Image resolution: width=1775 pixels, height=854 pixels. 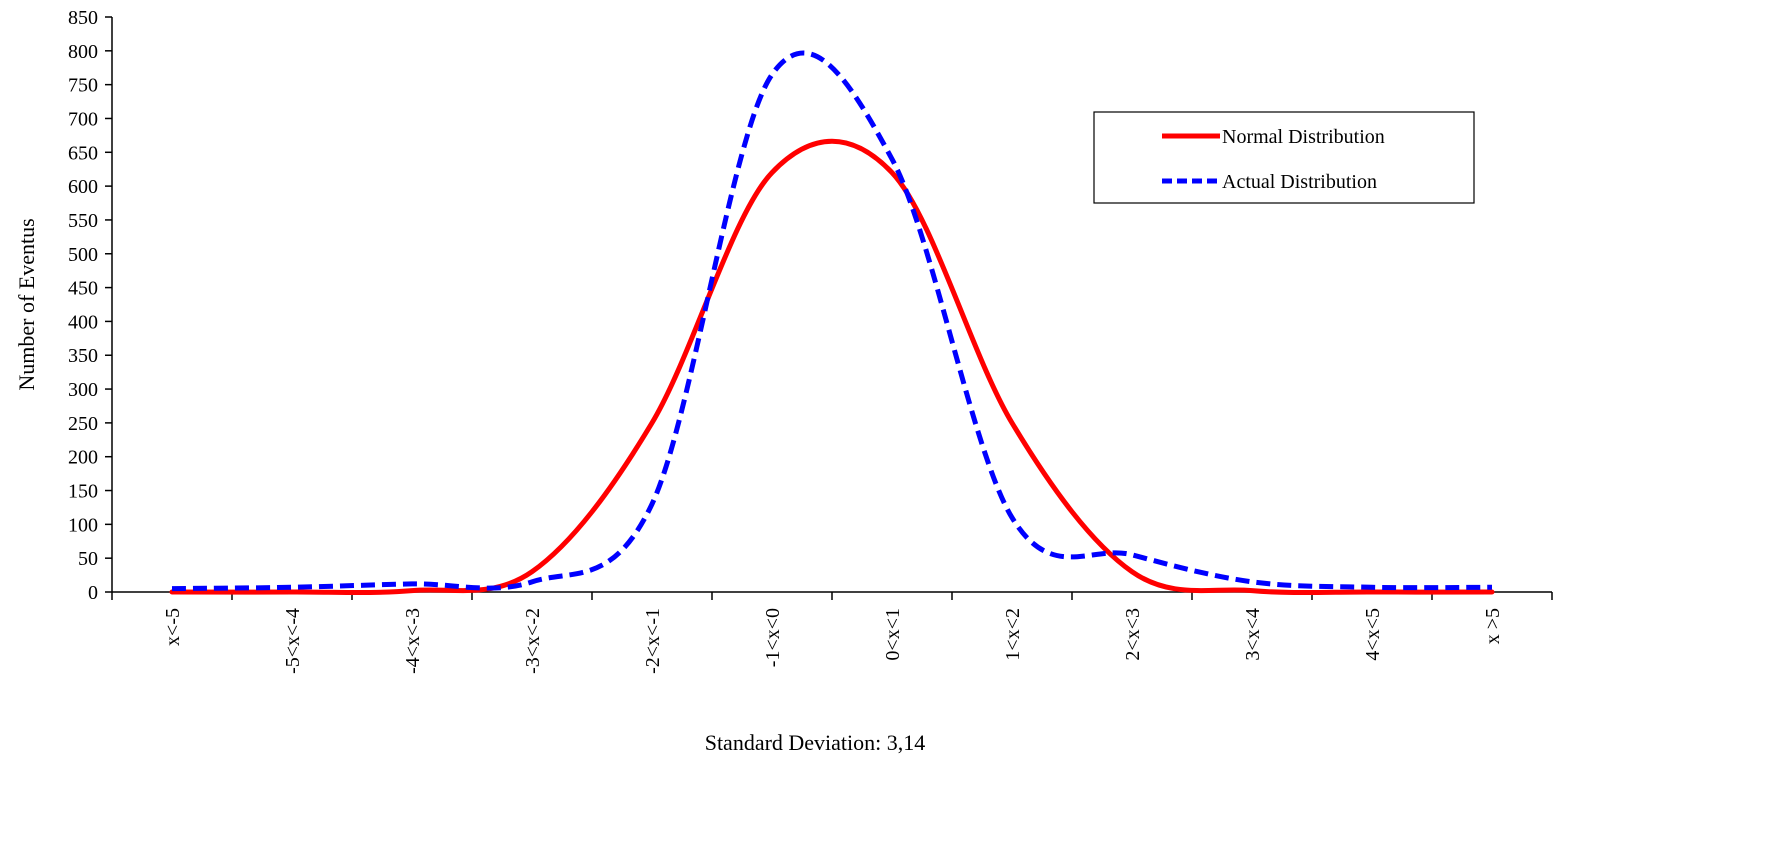 I want to click on x-tick-label: -4<x<-3, so click(x=413, y=641).